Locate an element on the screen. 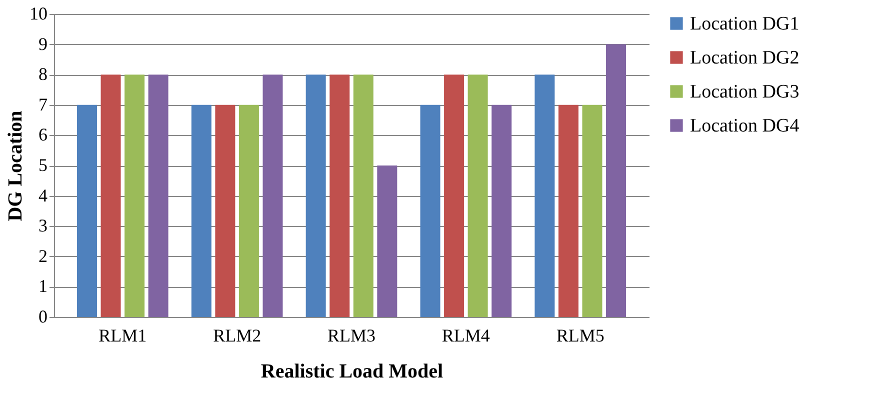  y-tick-label: 1 is located at coordinates (43, 286).